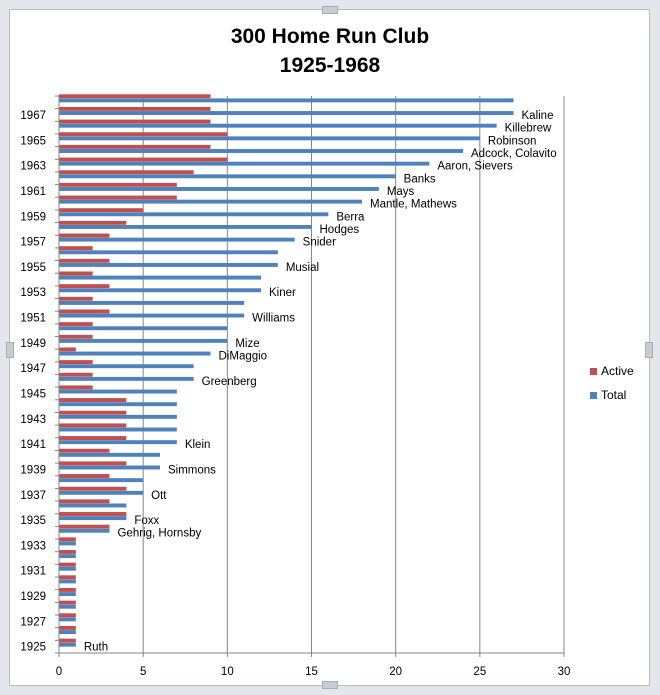 This screenshot has height=695, width=660. I want to click on bar-total-1966, so click(278, 125).